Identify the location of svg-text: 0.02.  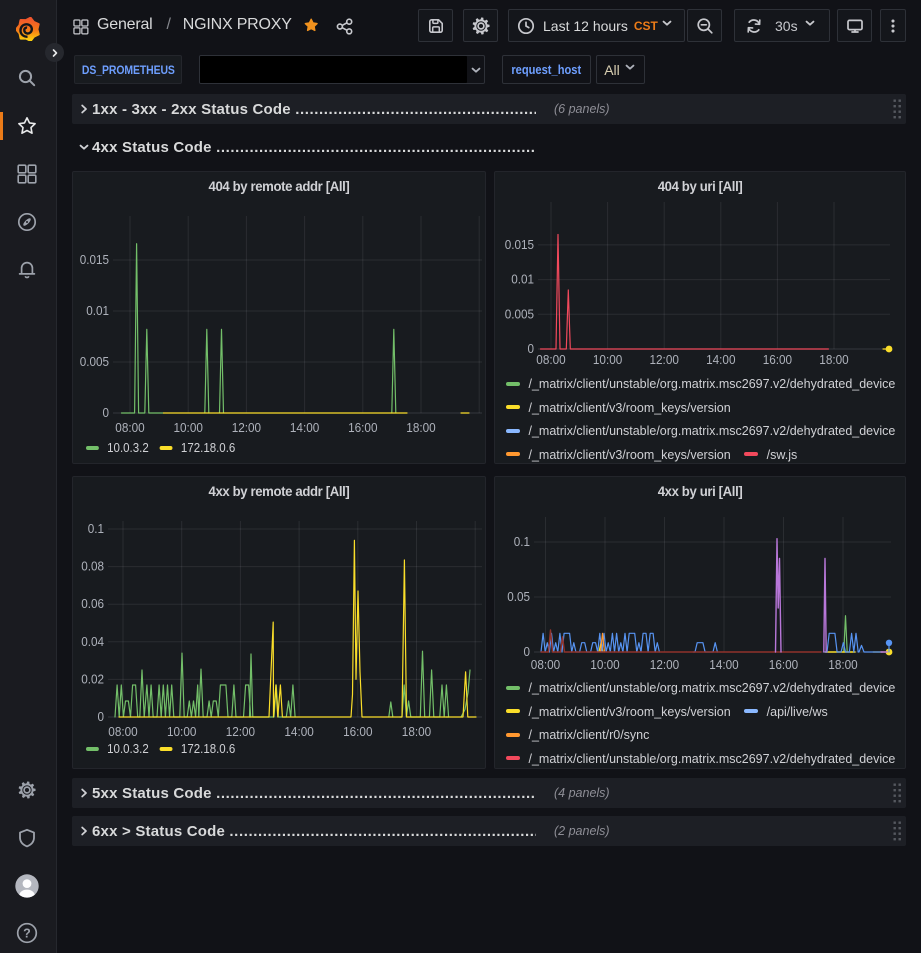
(92, 678).